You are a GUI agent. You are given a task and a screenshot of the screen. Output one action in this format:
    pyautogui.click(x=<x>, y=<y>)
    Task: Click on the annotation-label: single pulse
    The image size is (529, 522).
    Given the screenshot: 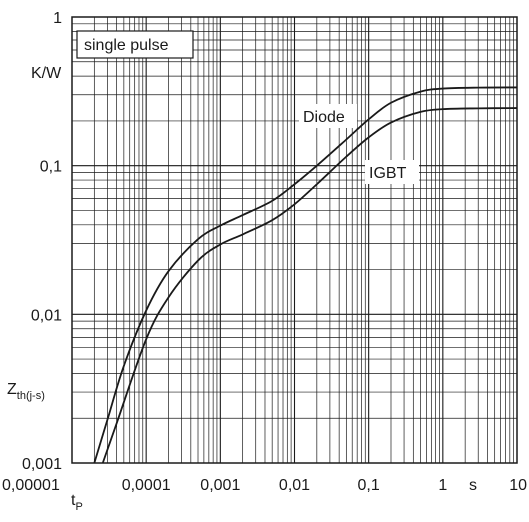 What is the action you would take?
    pyautogui.click(x=126, y=45)
    